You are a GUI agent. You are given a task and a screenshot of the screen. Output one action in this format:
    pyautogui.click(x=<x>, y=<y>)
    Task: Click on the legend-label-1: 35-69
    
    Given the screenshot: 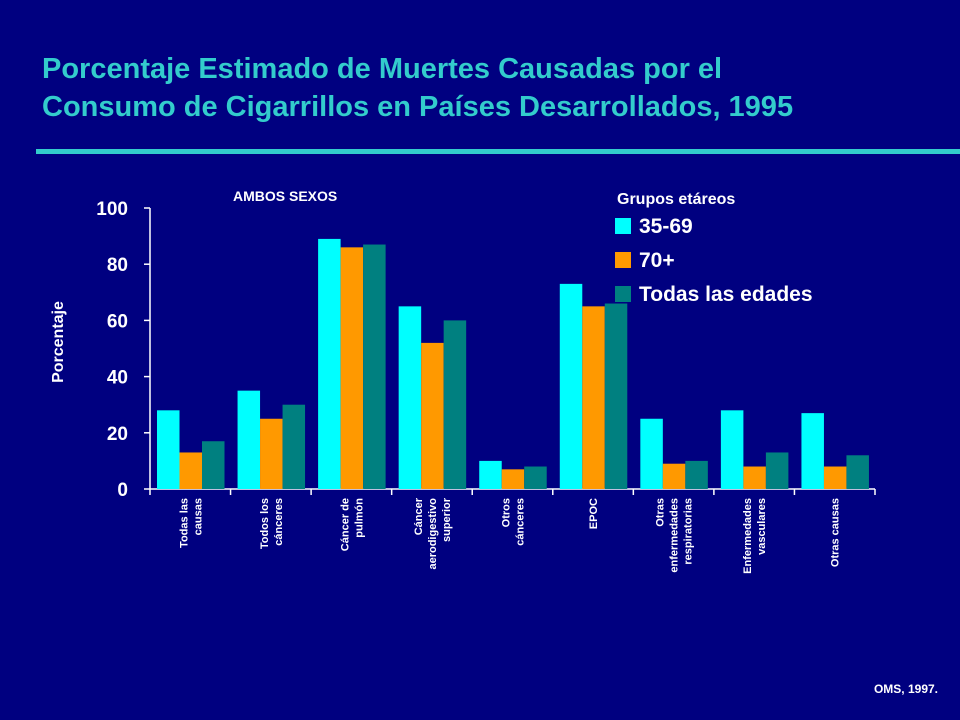 What is the action you would take?
    pyautogui.click(x=666, y=226)
    